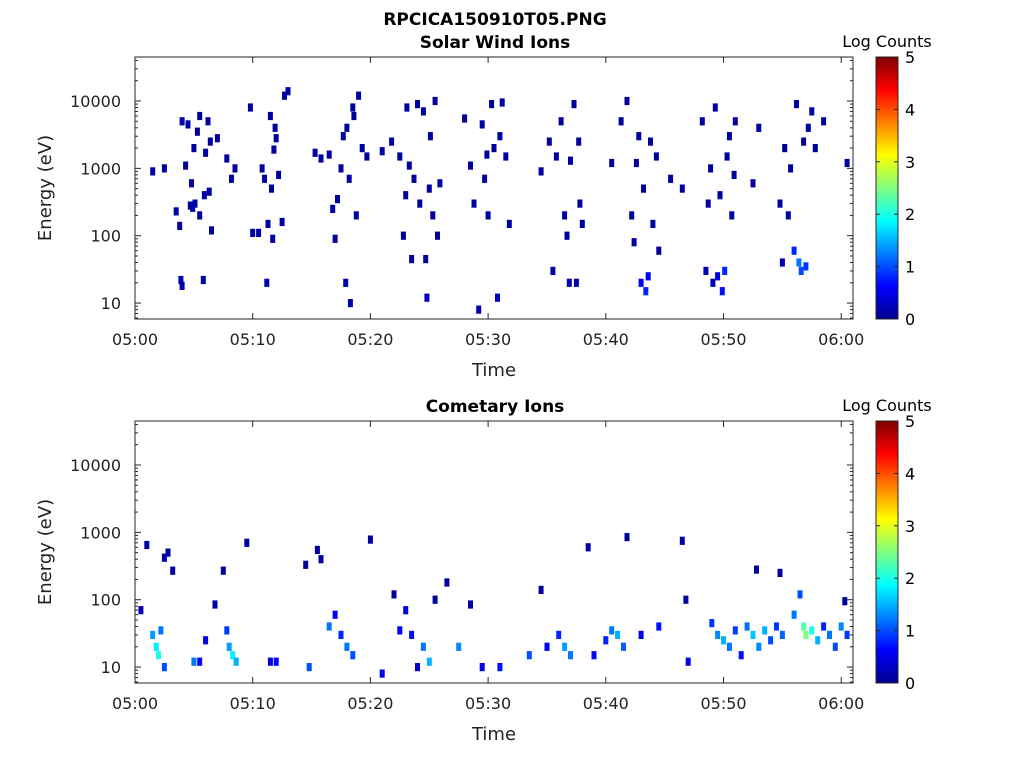 The width and height of the screenshot is (1024, 768). I want to click on y-tick-label: 1000, so click(100, 168).